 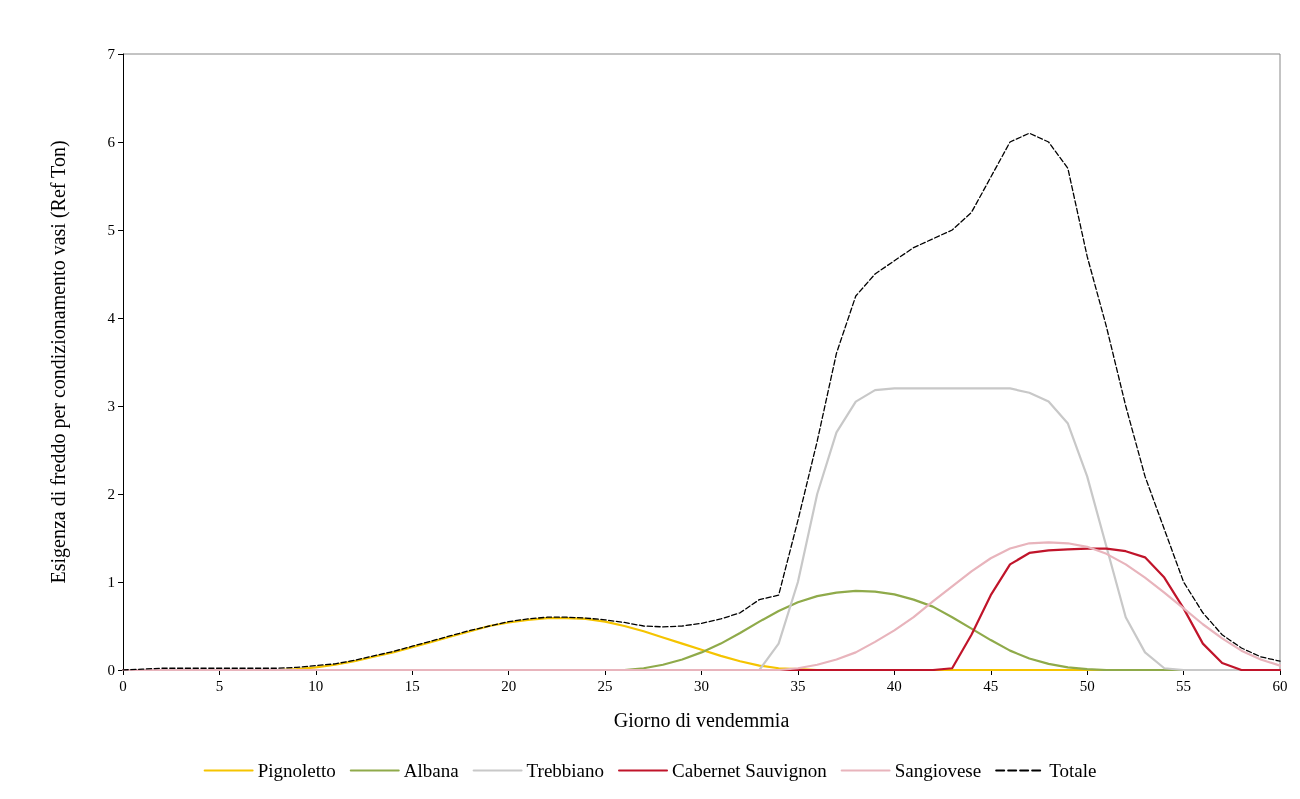 I want to click on y-tick-label: 4, so click(x=111, y=318).